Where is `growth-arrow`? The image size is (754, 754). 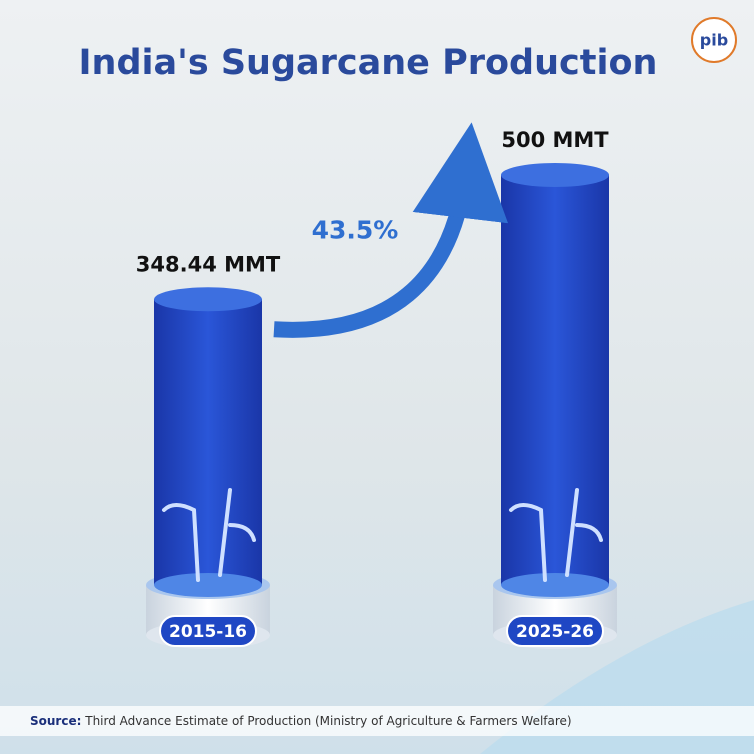
growth-arrow is located at coordinates (391, 230).